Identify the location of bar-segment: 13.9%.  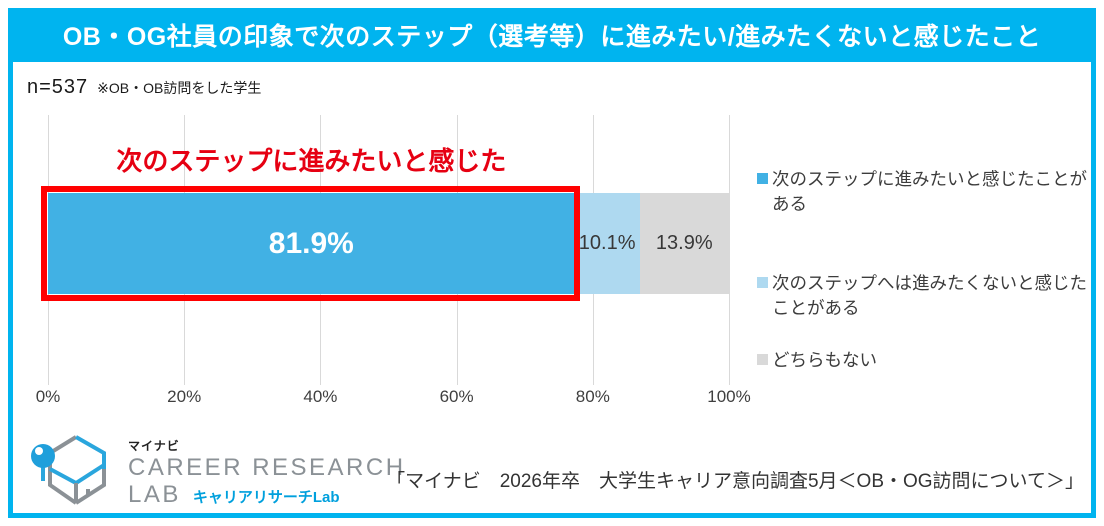
(684, 243).